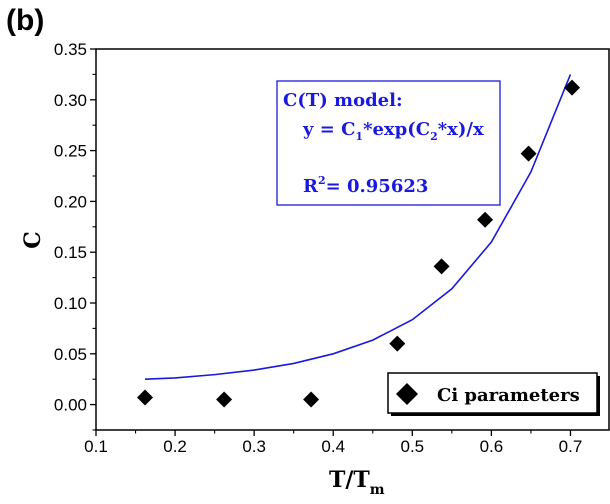 The width and height of the screenshot is (610, 504). I want to click on x-tick-label: 0.7, so click(571, 446).